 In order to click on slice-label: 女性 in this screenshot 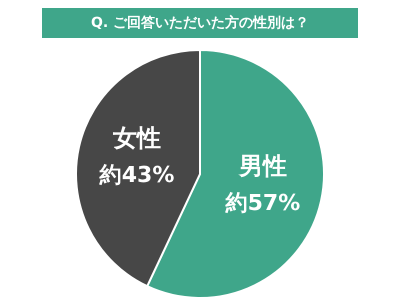, I will do `click(137, 138)`.